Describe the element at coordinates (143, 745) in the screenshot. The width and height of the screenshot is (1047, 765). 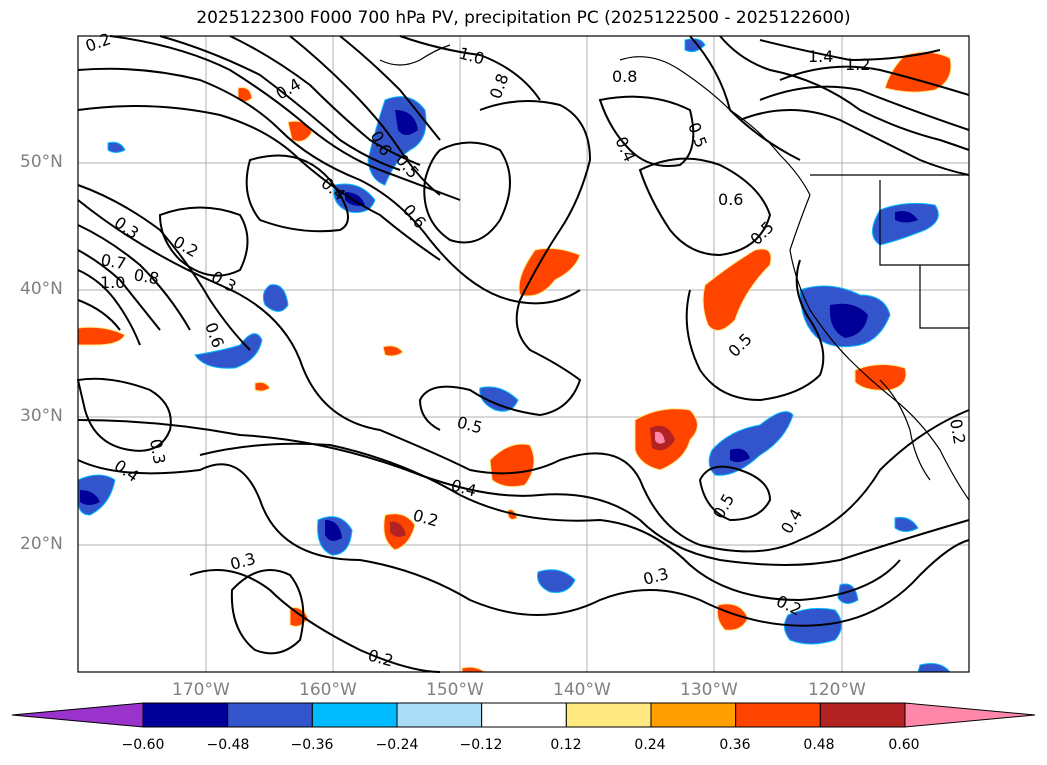
I see `colorbar-tick: −0.60` at that location.